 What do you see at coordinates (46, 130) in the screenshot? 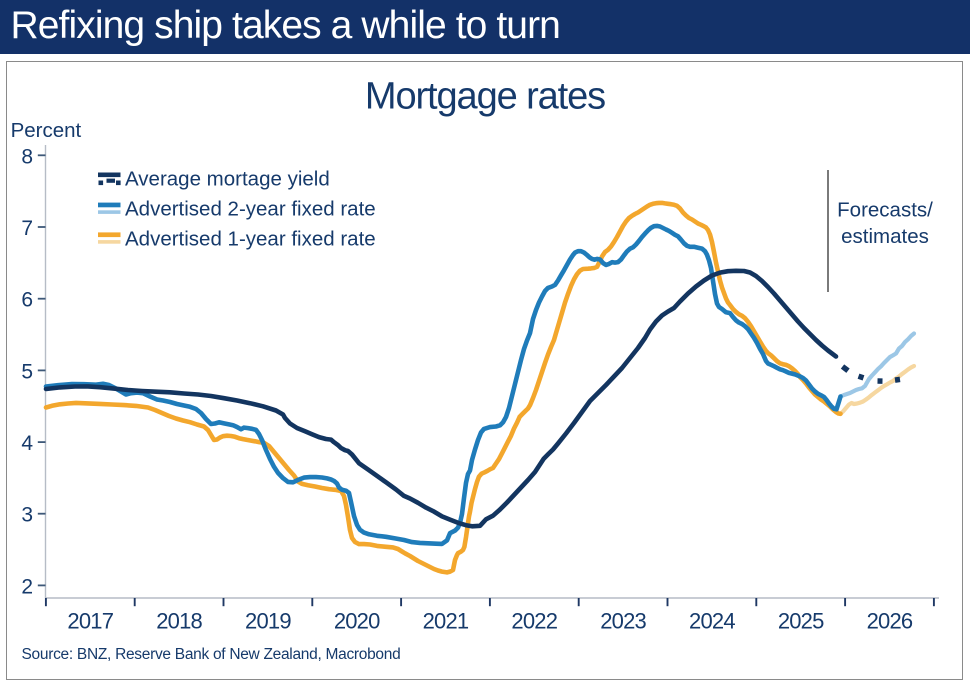
I see `svg-text: Percent` at bounding box center [46, 130].